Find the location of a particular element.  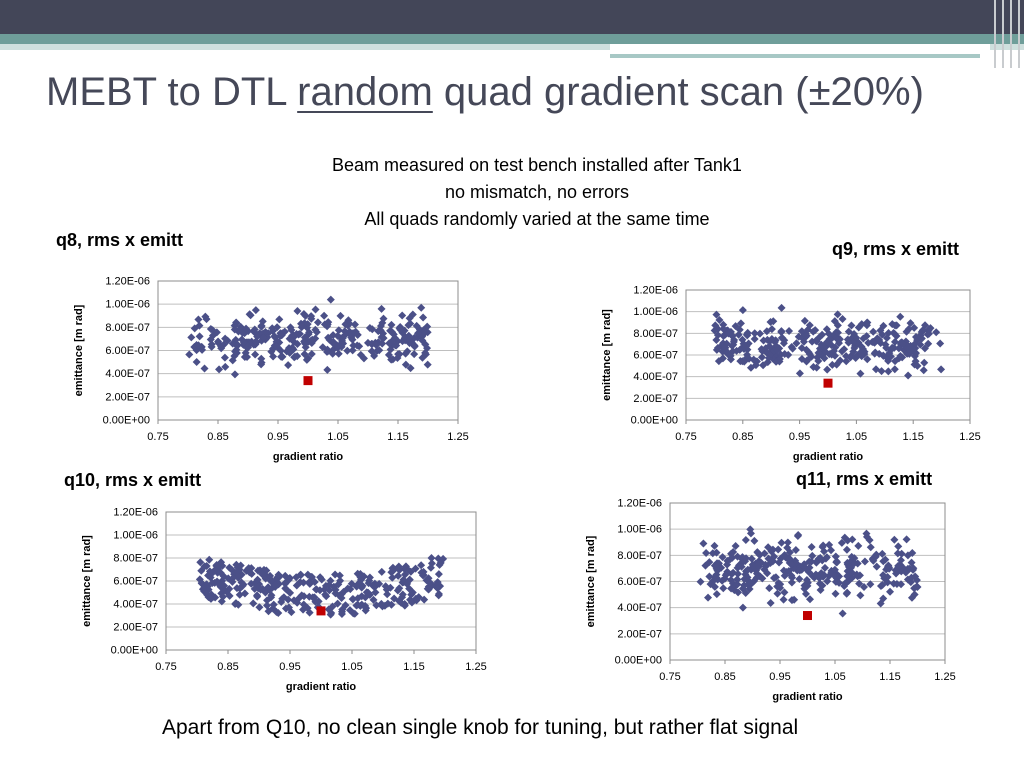

x-tick-label: 1.25 is located at coordinates (457, 437).